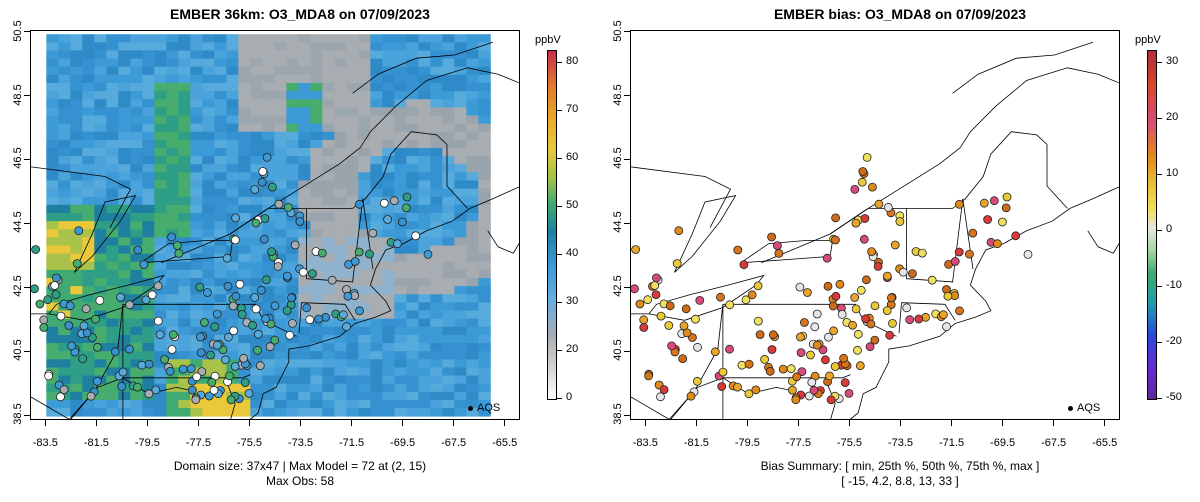 The image size is (1200, 502). Describe the element at coordinates (900, 481) in the screenshot. I see `footer-bias-summary-values: [ -15, 4.2, 8.8, 13, 33 ]` at that location.